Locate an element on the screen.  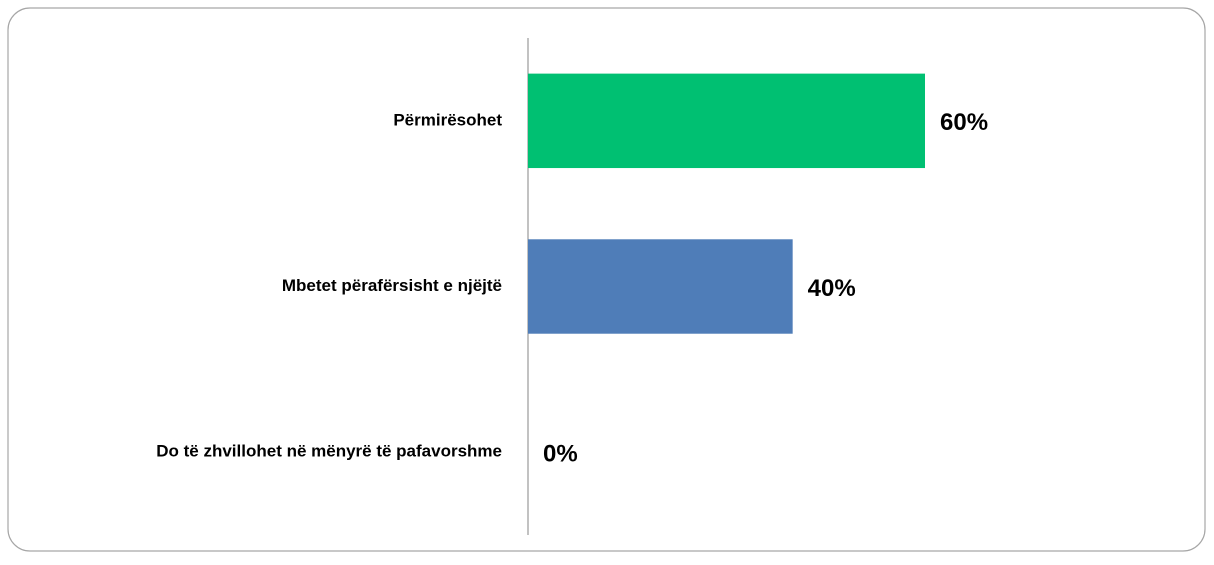
value-label: 40% is located at coordinates (832, 288).